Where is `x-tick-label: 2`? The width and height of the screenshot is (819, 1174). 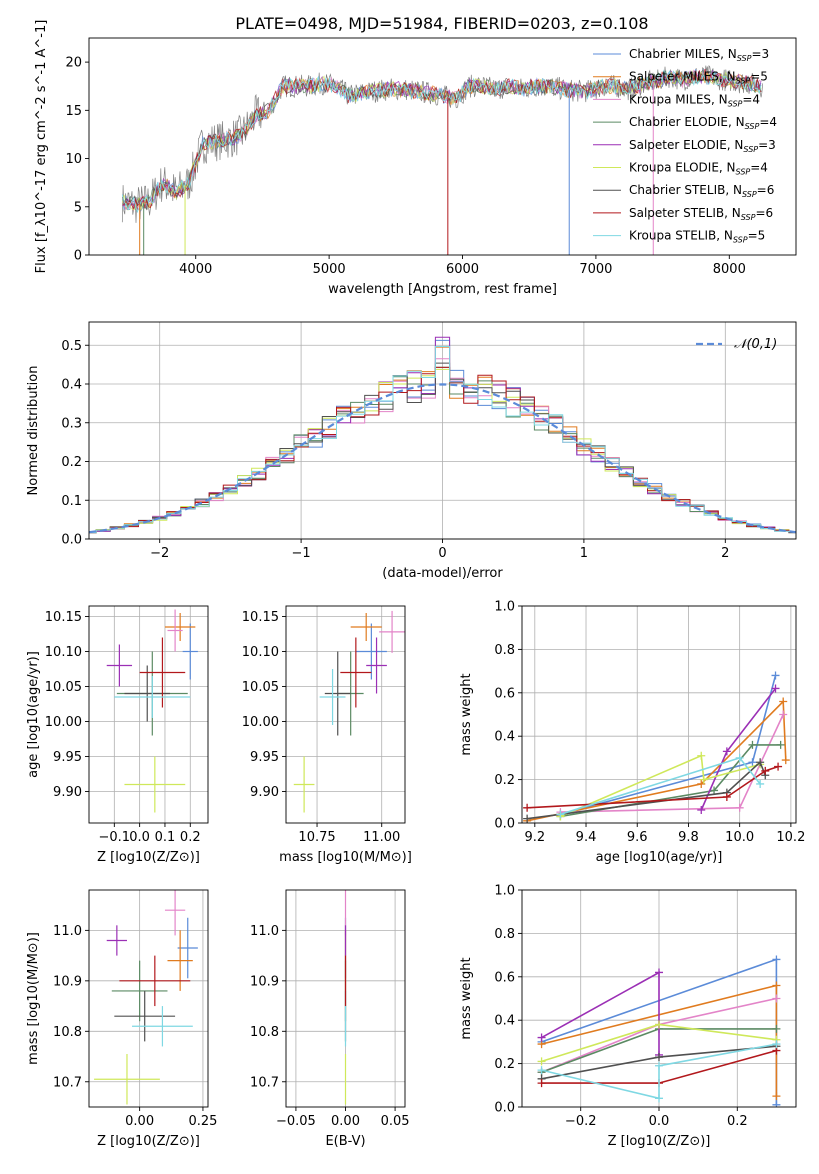 x-tick-label: 2 is located at coordinates (725, 553).